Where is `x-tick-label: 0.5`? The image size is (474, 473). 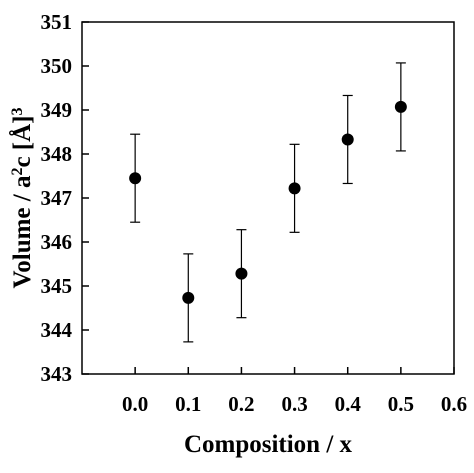
x-tick-label: 0.5 is located at coordinates (401, 404).